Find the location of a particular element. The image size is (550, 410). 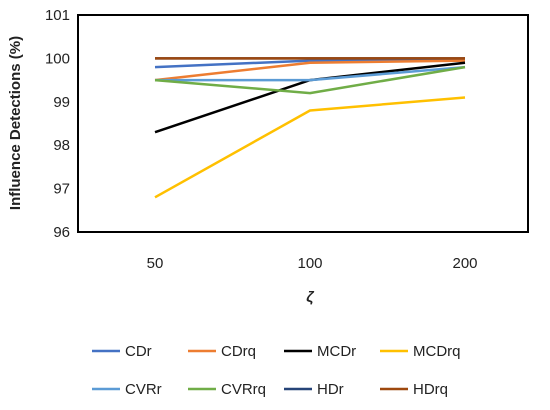

legend-label-hdrq: HDrq is located at coordinates (430, 389).